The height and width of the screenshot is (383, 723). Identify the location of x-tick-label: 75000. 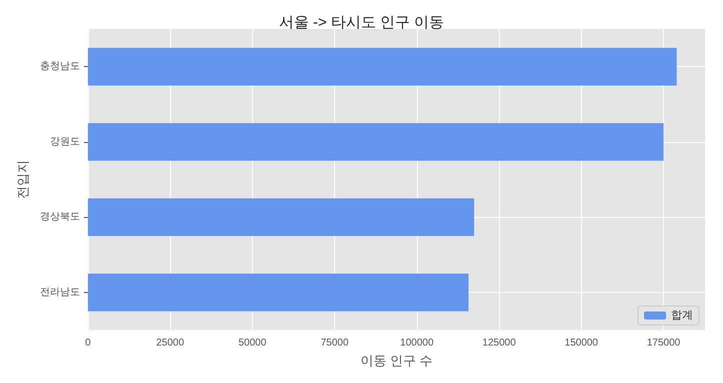
(334, 343).